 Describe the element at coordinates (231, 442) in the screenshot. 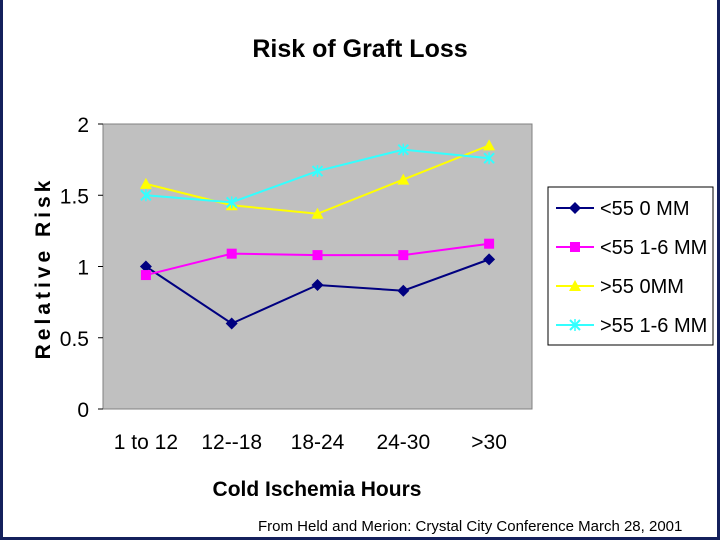

I see `x-tick-label: 12--18` at that location.